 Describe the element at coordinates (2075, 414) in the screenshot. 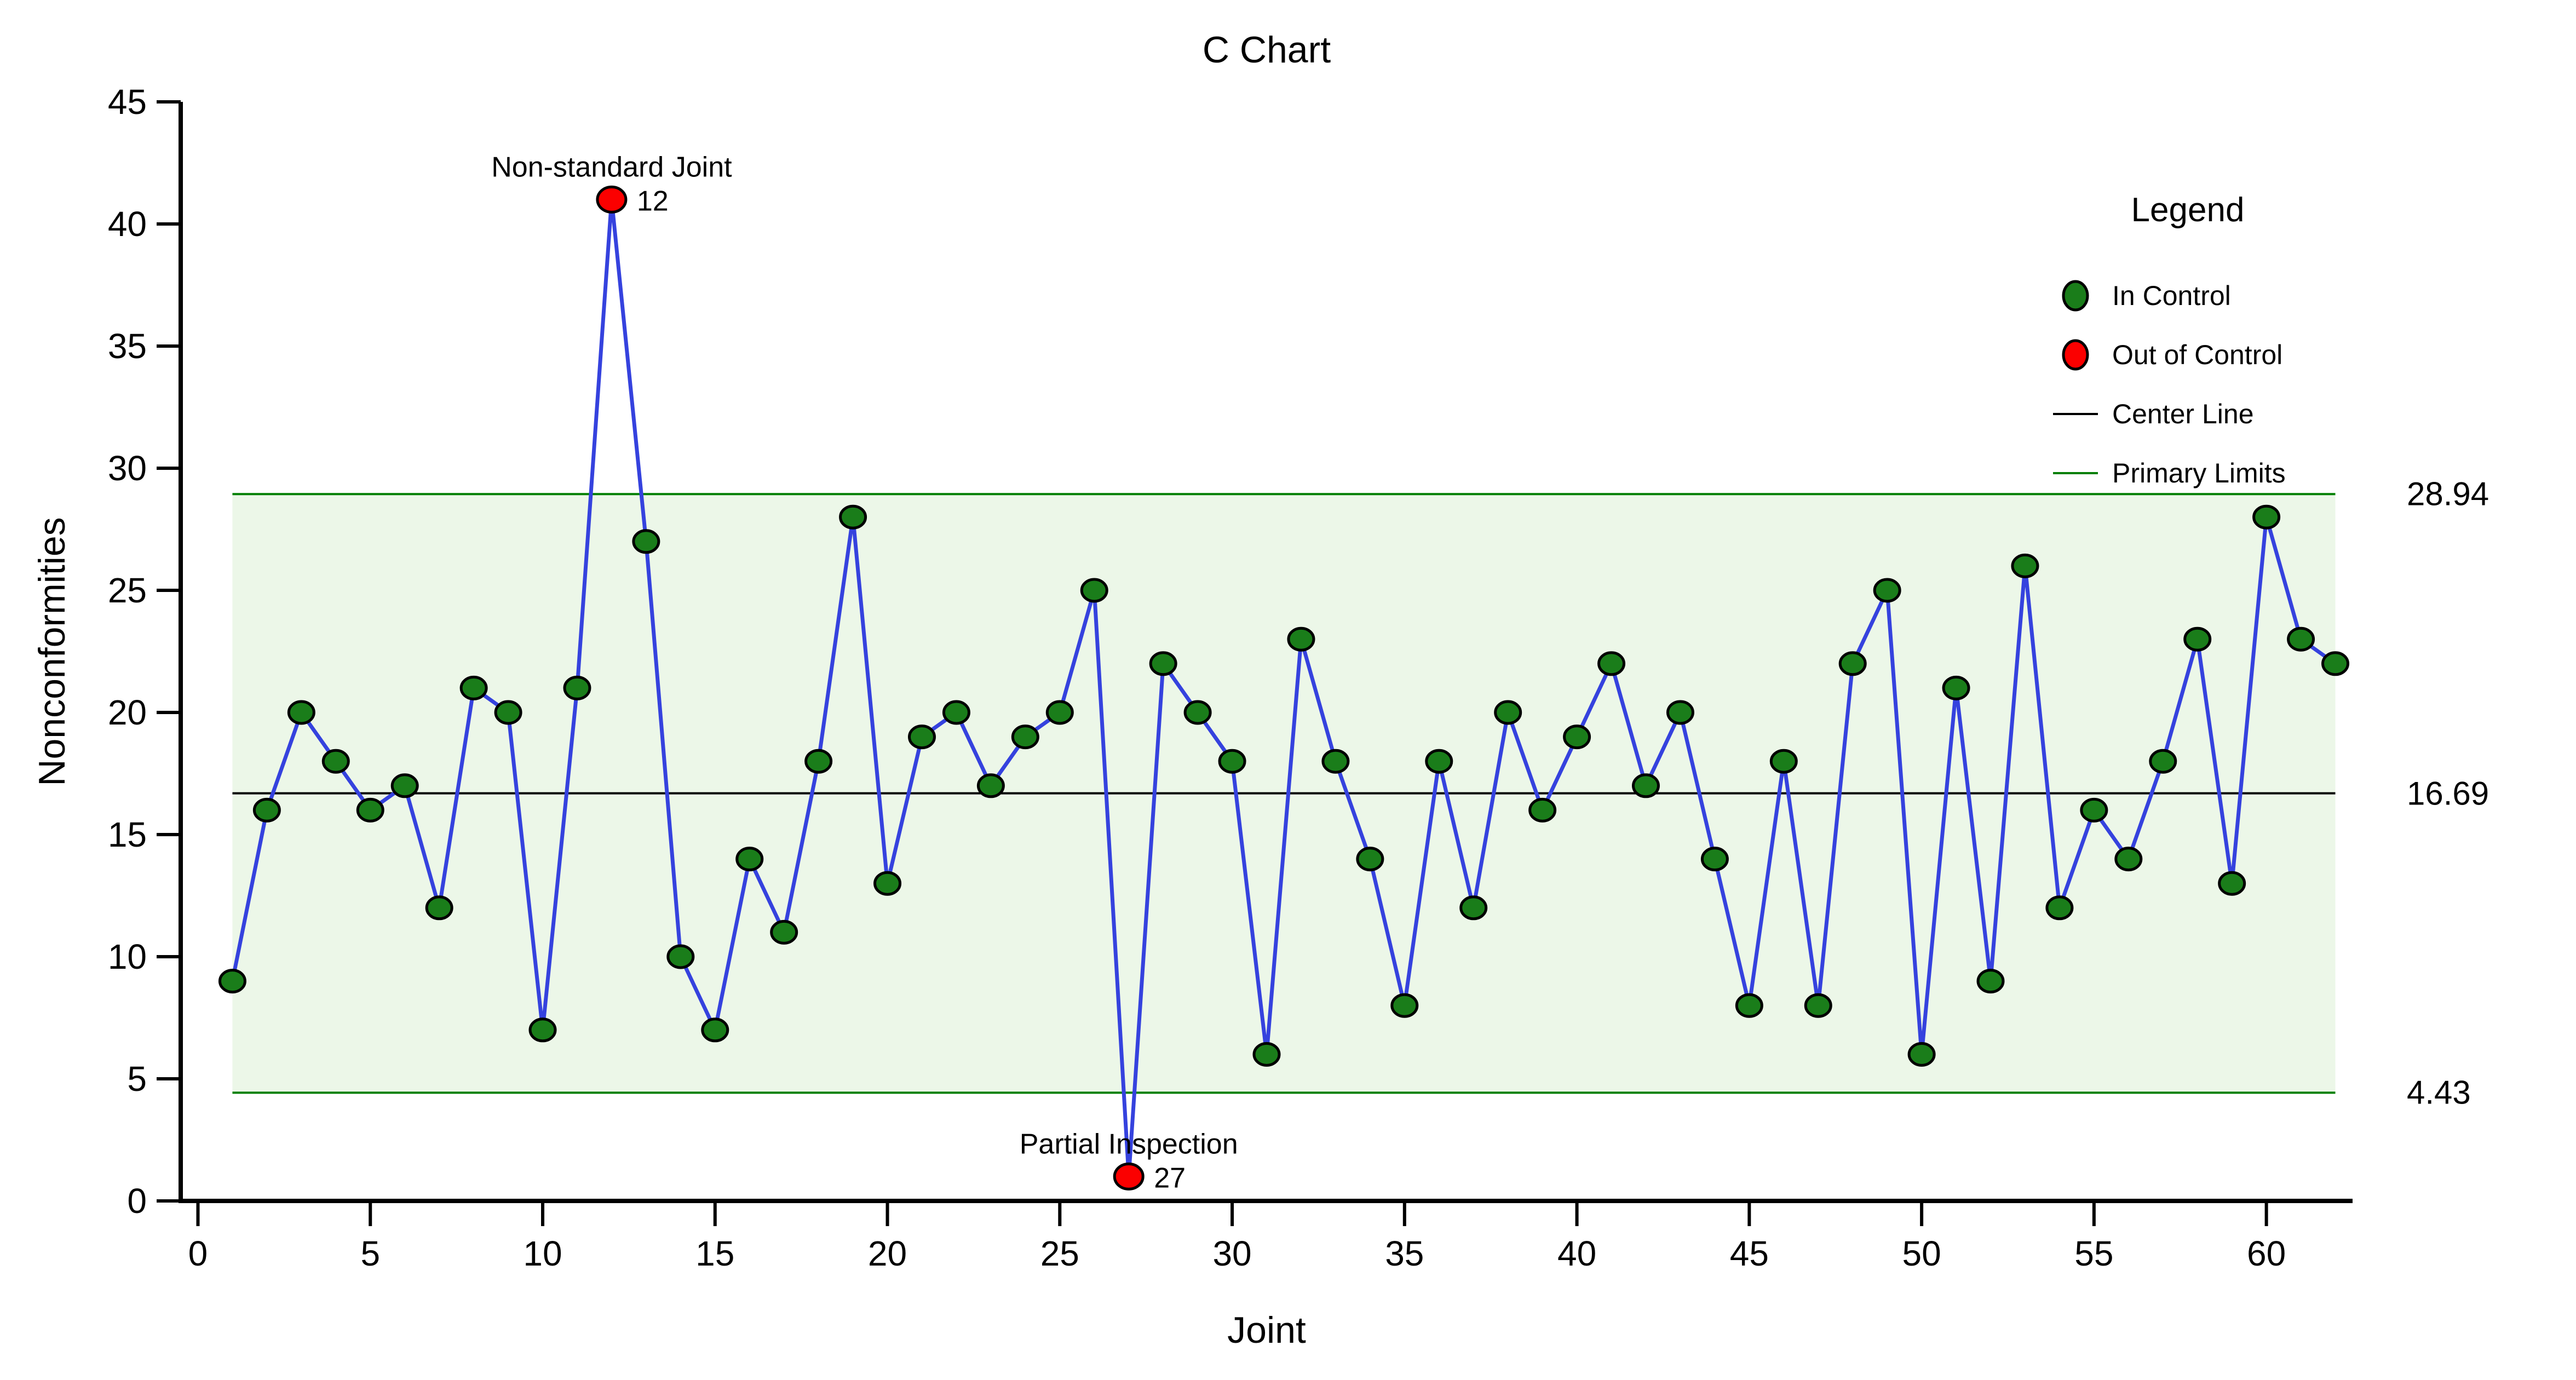

I see `center-line-marker-icon` at that location.